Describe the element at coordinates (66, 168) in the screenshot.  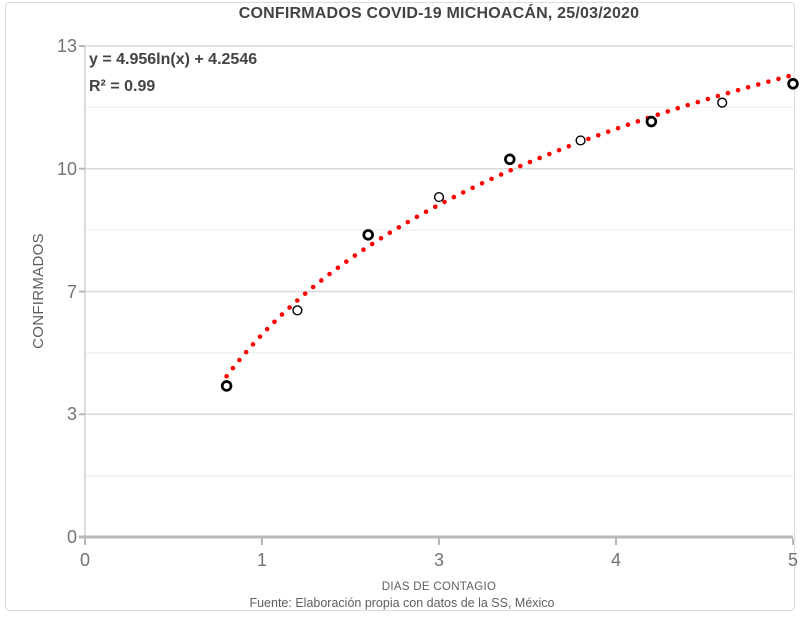
I see `y-tick-label: 10` at that location.